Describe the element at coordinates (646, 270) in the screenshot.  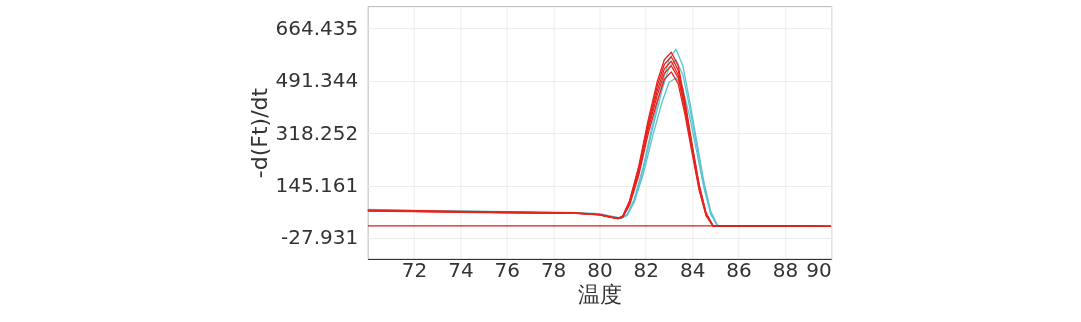
I see `x-tick-label: 82` at that location.